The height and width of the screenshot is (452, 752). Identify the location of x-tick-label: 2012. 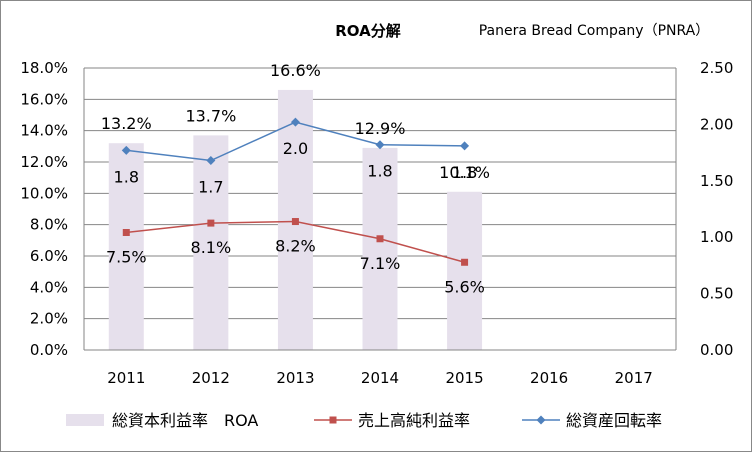
(211, 378).